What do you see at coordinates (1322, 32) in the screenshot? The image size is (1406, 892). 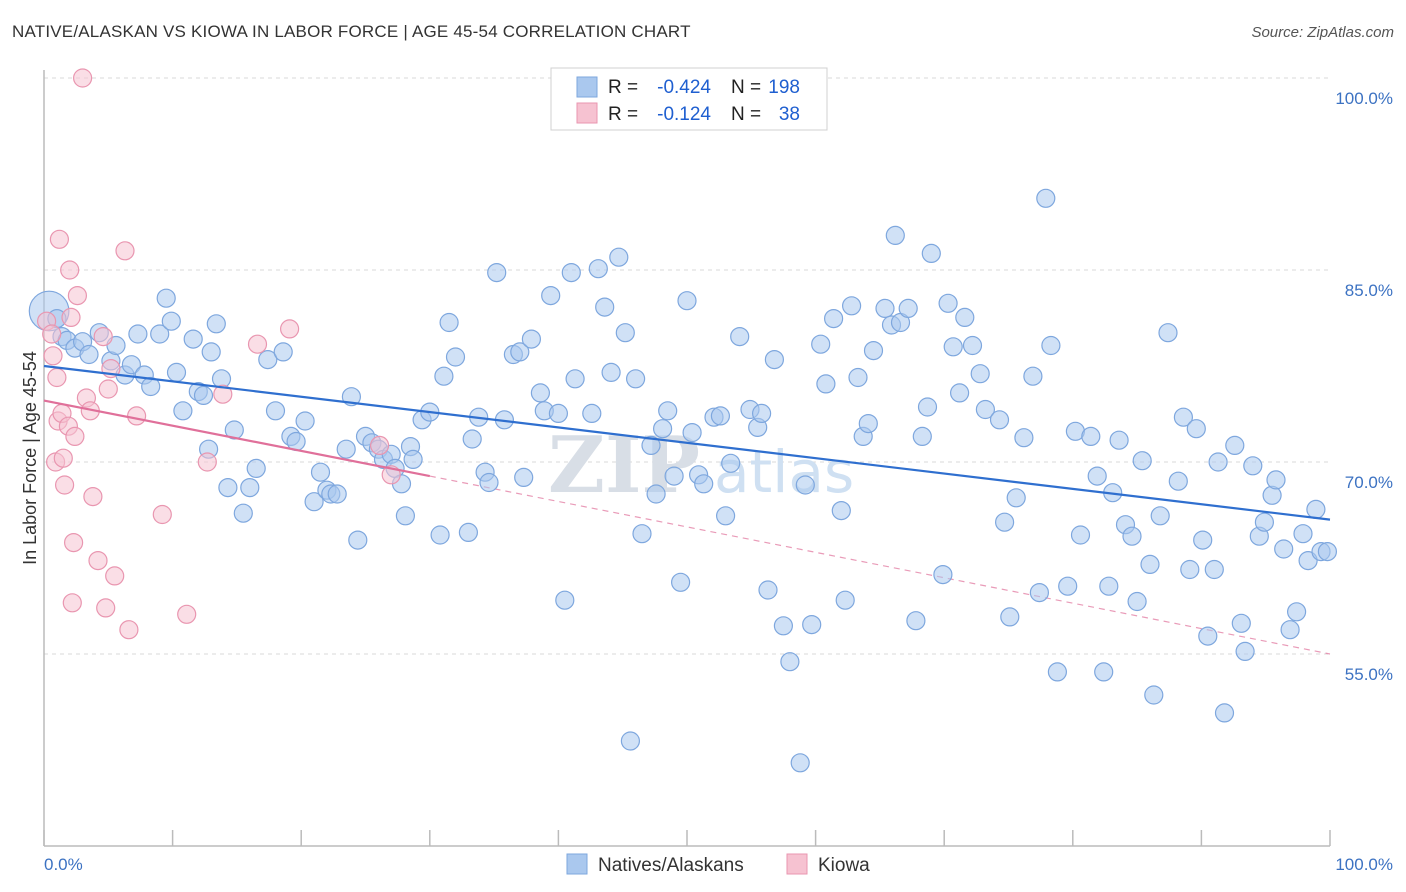 I see `source-label: Source: ZipAtlas.com` at bounding box center [1322, 32].